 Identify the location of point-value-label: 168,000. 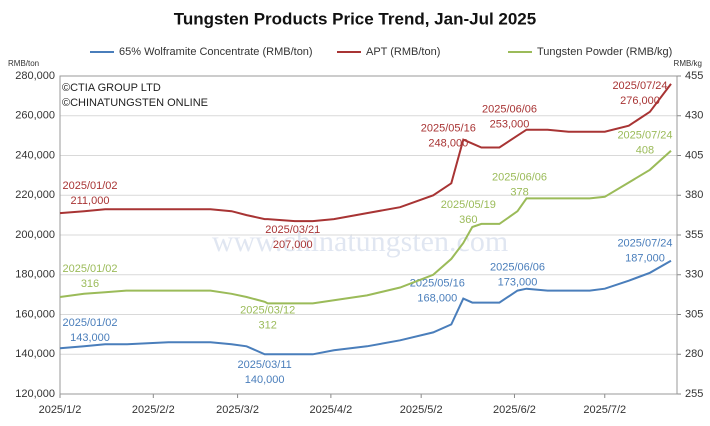
(437, 299).